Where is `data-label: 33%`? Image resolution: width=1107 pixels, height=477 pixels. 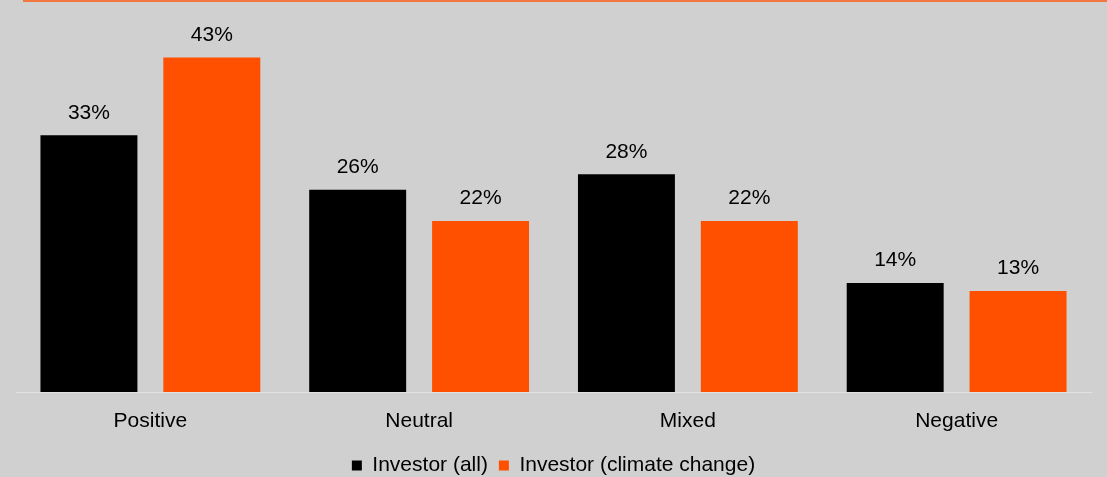 data-label: 33% is located at coordinates (88, 111).